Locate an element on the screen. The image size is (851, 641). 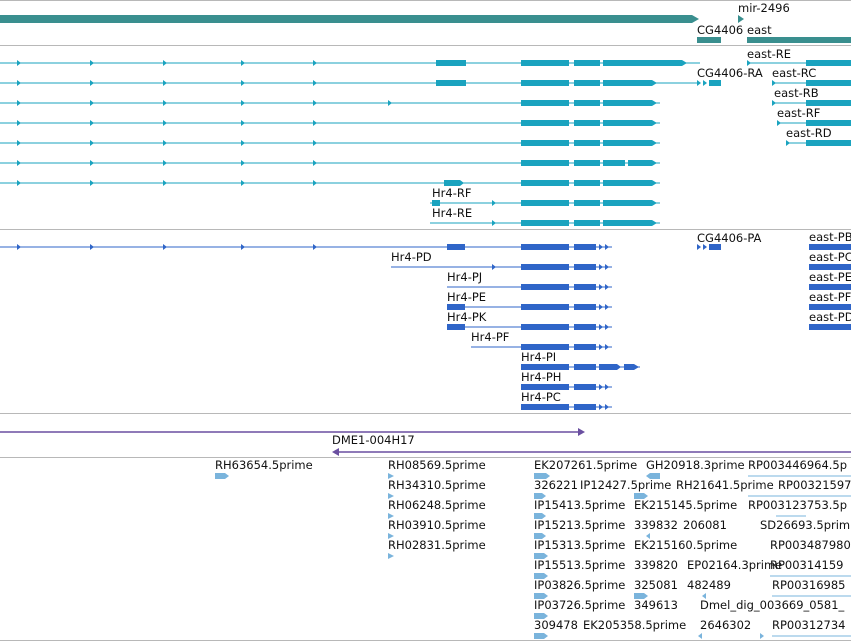
est-label: EK205358.5prime is located at coordinates (635, 625).